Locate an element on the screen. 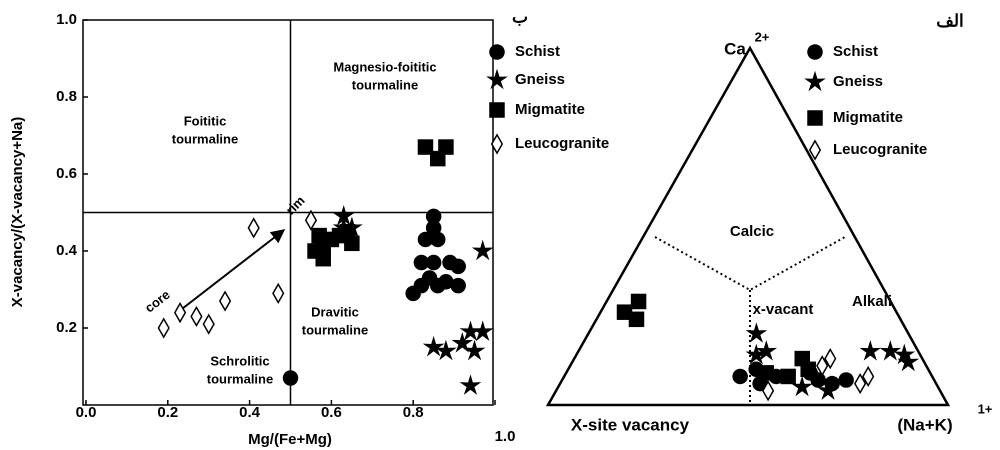 Image resolution: width=1000 pixels, height=450 pixels. arrow-label: core is located at coordinates (157, 301).